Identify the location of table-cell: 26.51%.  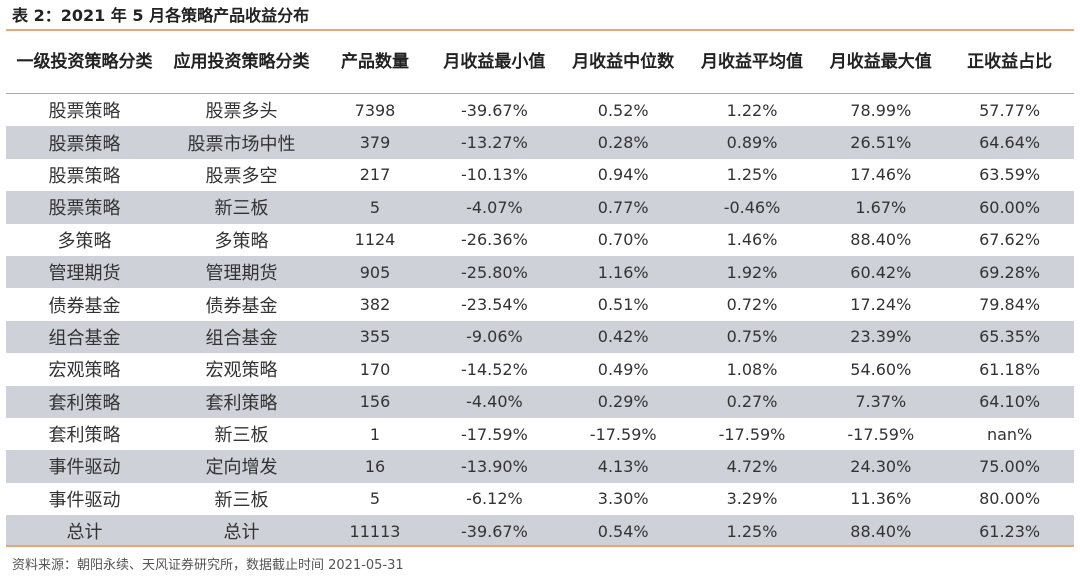
(881, 142).